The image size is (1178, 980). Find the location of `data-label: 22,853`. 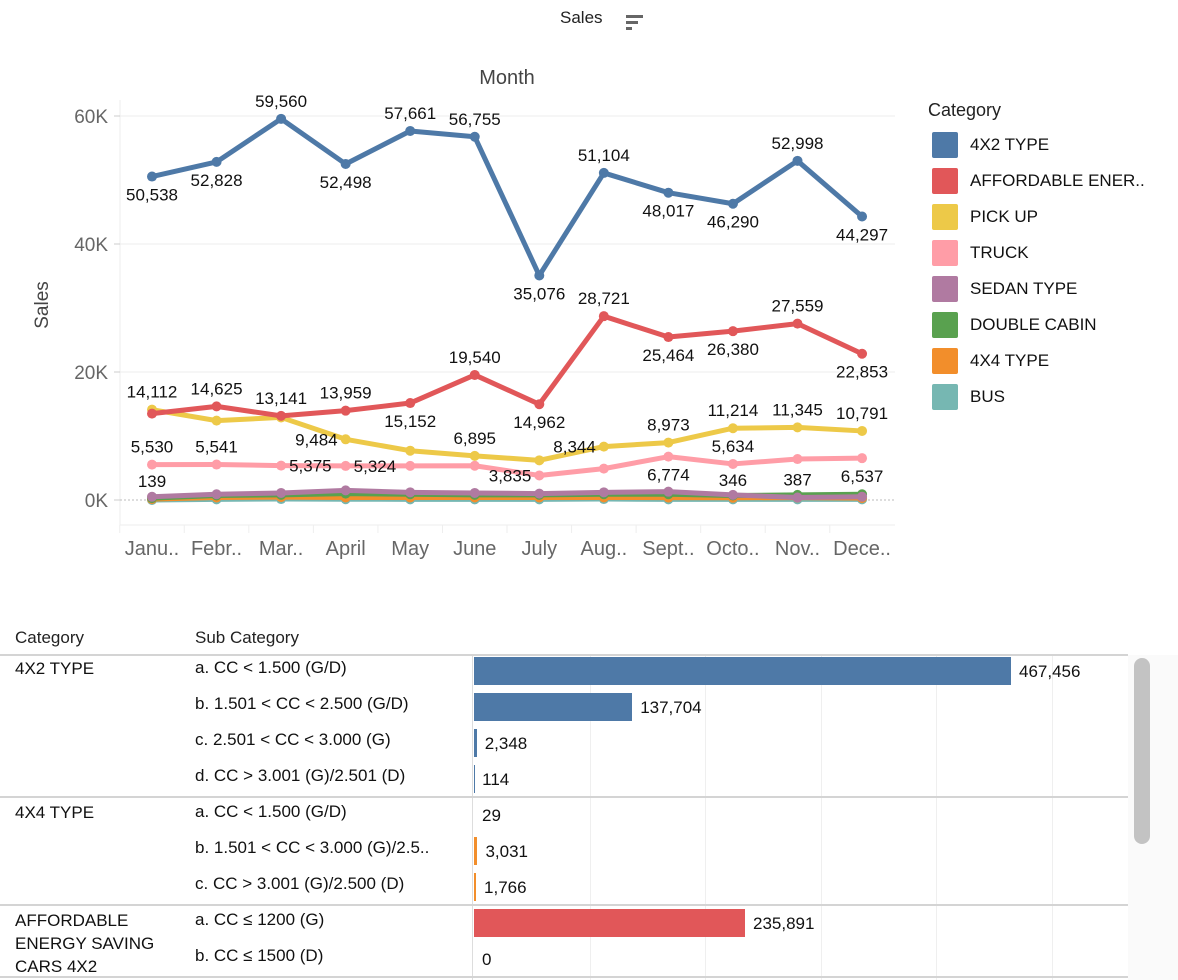

data-label: 22,853 is located at coordinates (862, 372).